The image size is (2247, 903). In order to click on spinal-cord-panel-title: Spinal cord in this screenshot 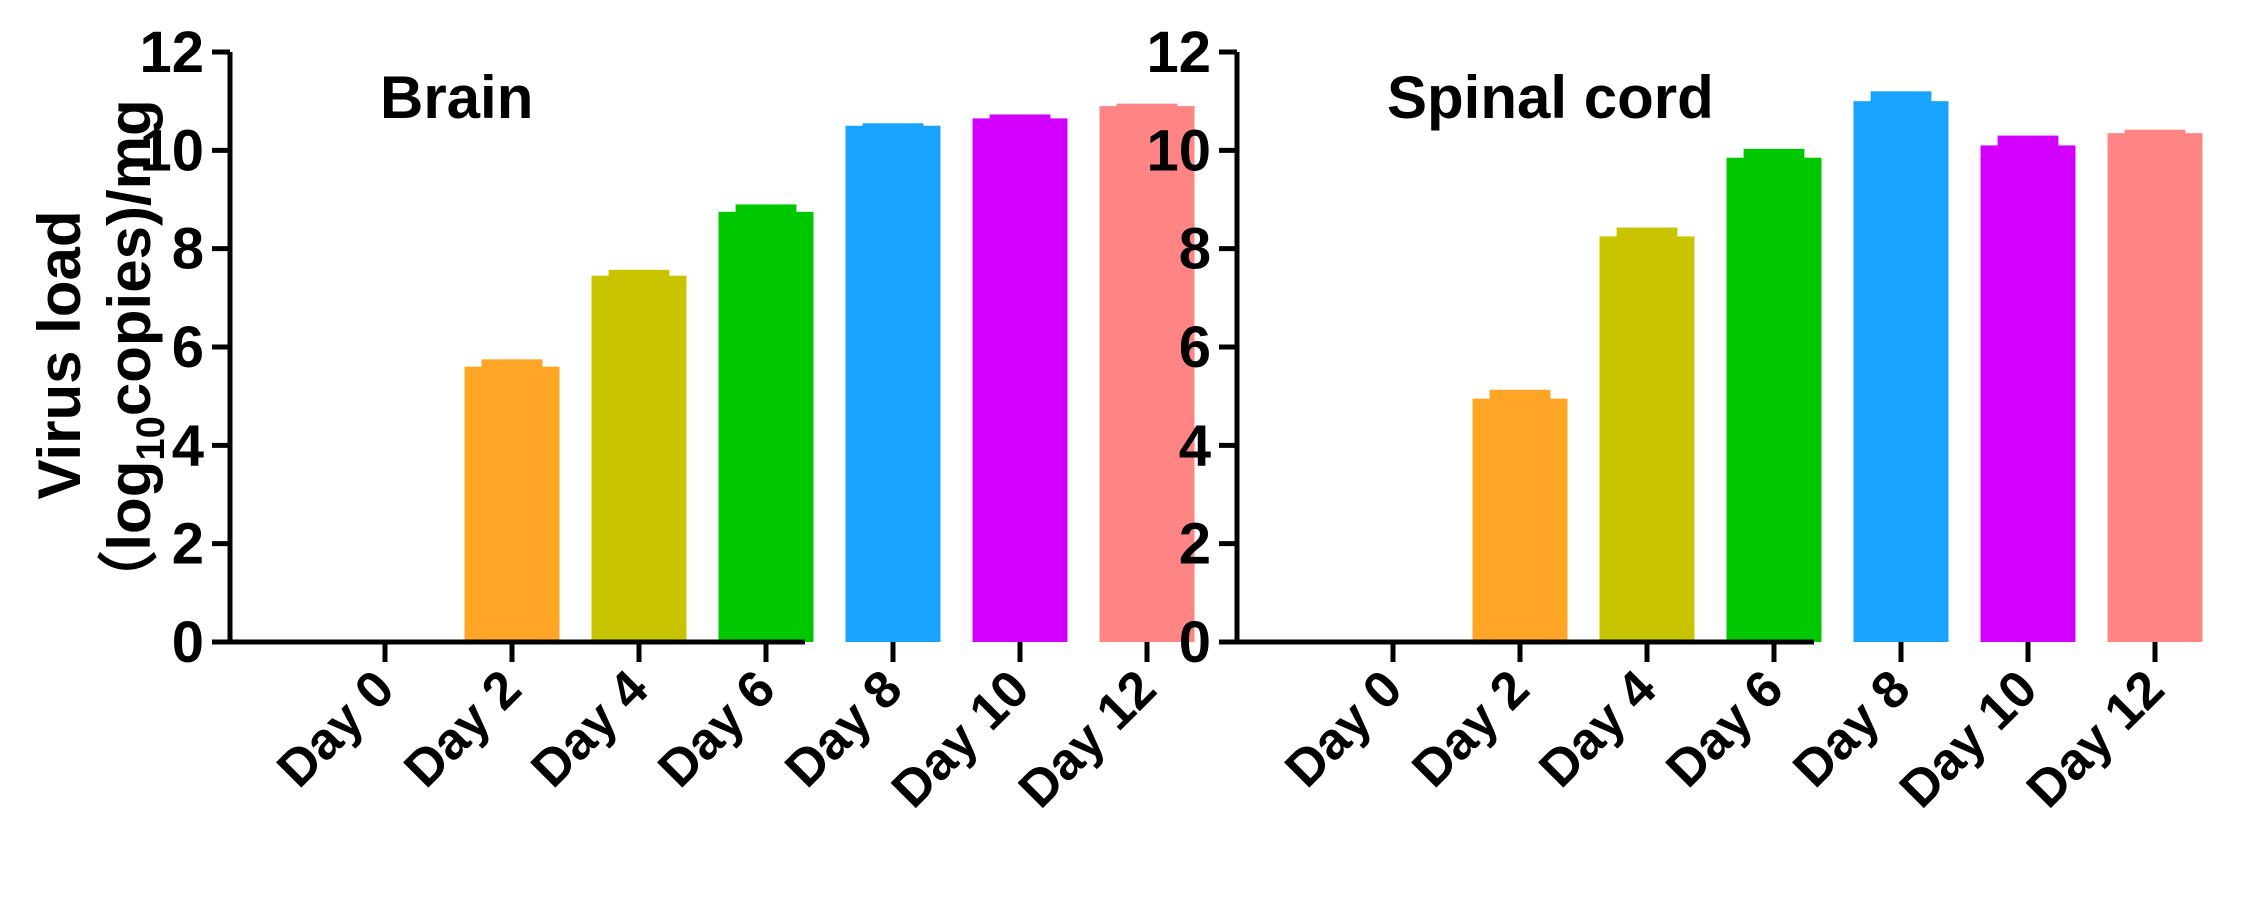, I will do `click(1550, 97)`.